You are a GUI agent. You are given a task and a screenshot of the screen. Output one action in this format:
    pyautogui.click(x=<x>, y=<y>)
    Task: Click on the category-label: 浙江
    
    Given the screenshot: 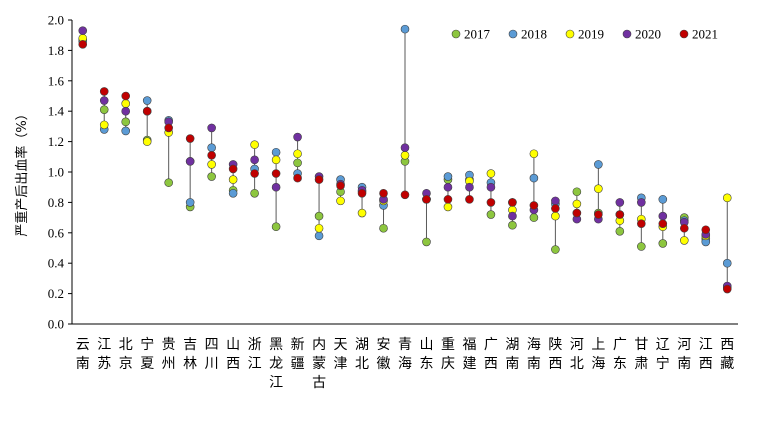 What is the action you would take?
    pyautogui.click(x=255, y=354)
    